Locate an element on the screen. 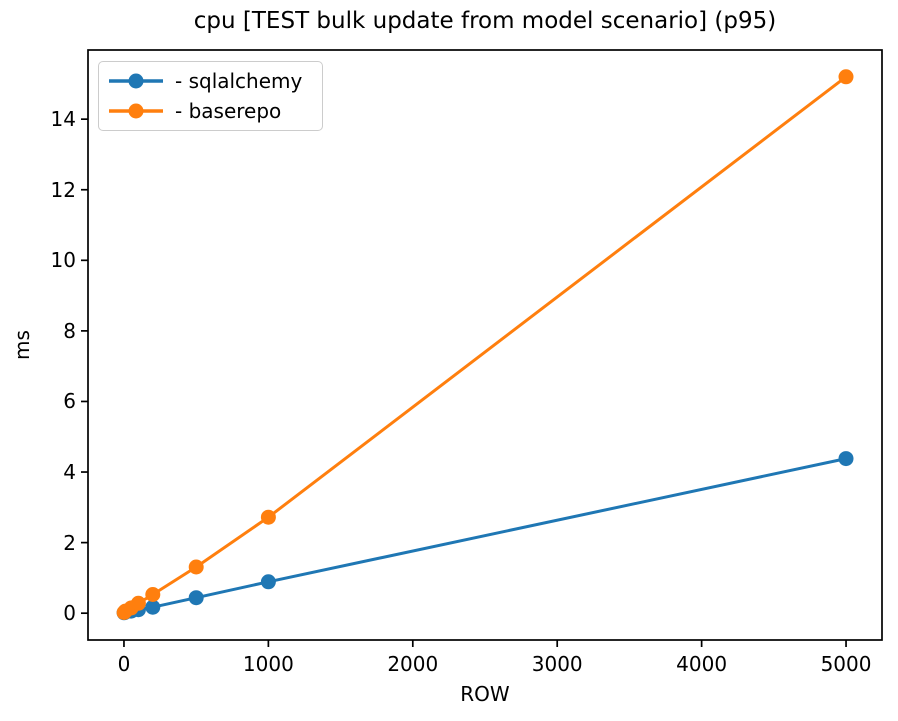 The image size is (898, 721). legend: - sqlalchemy - baserepo is located at coordinates (210, 96).